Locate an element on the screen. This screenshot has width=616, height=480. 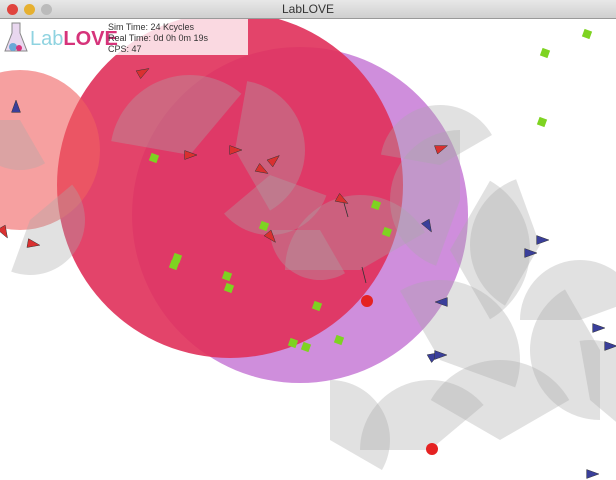
flask-icon is located at coordinates (16, 37).